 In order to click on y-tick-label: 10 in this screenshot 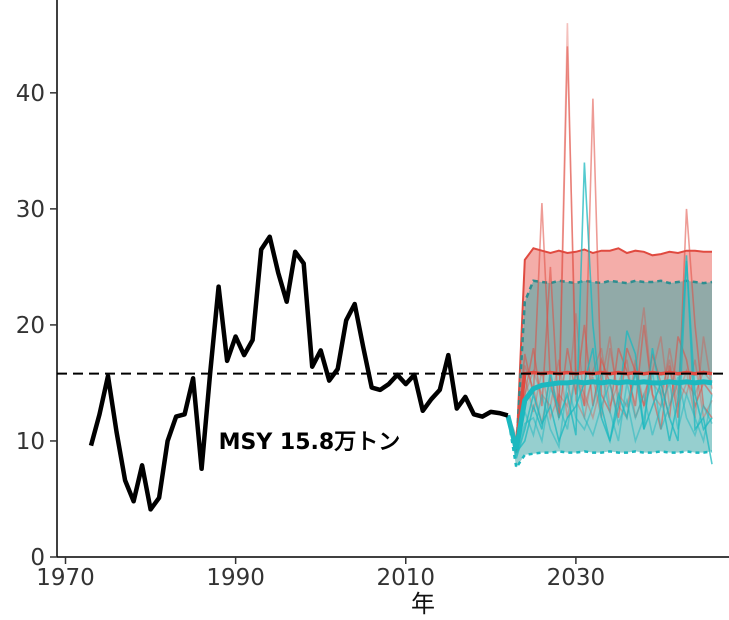, I will do `click(30, 442)`.